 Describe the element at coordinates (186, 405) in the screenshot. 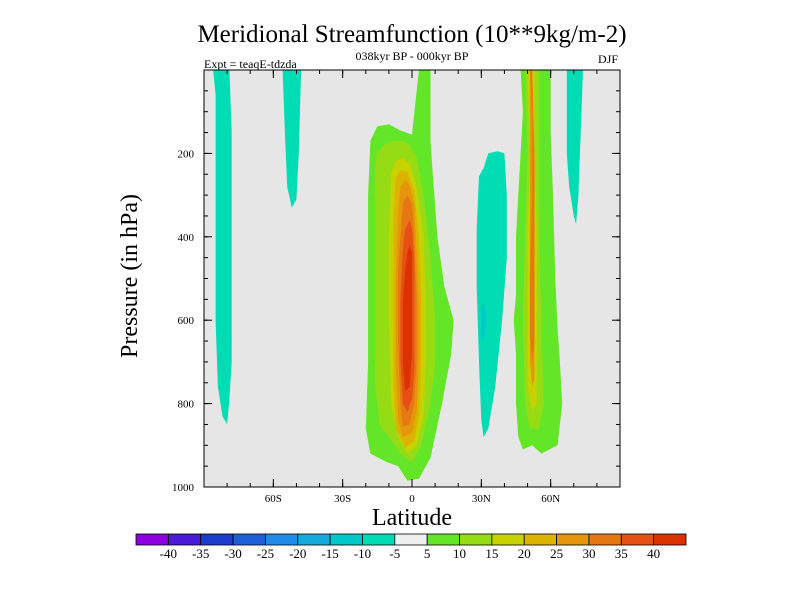

I see `y-tick-label: 800` at that location.